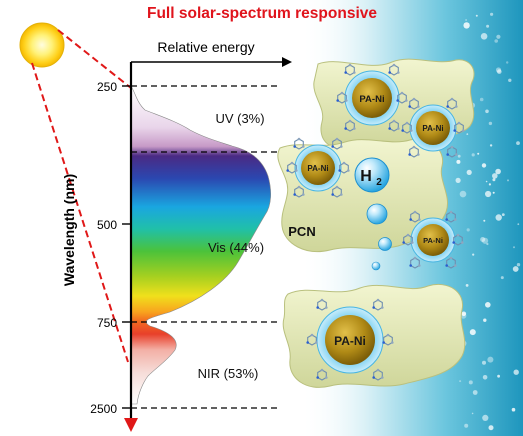  I want to click on x-axis-label: Relative energy, so click(205, 47).